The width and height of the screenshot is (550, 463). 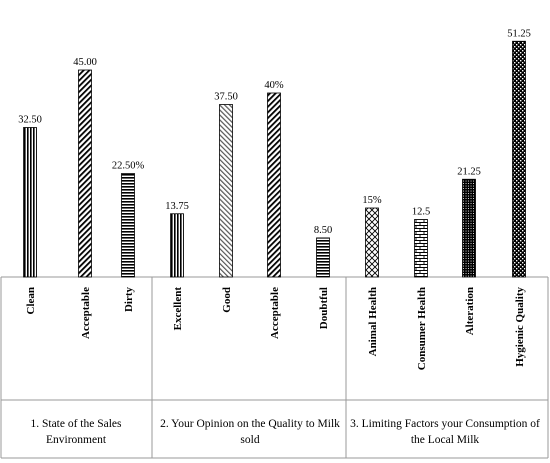 I want to click on group-label: 3. Limiting Factors your Consumption of, so click(x=445, y=424).